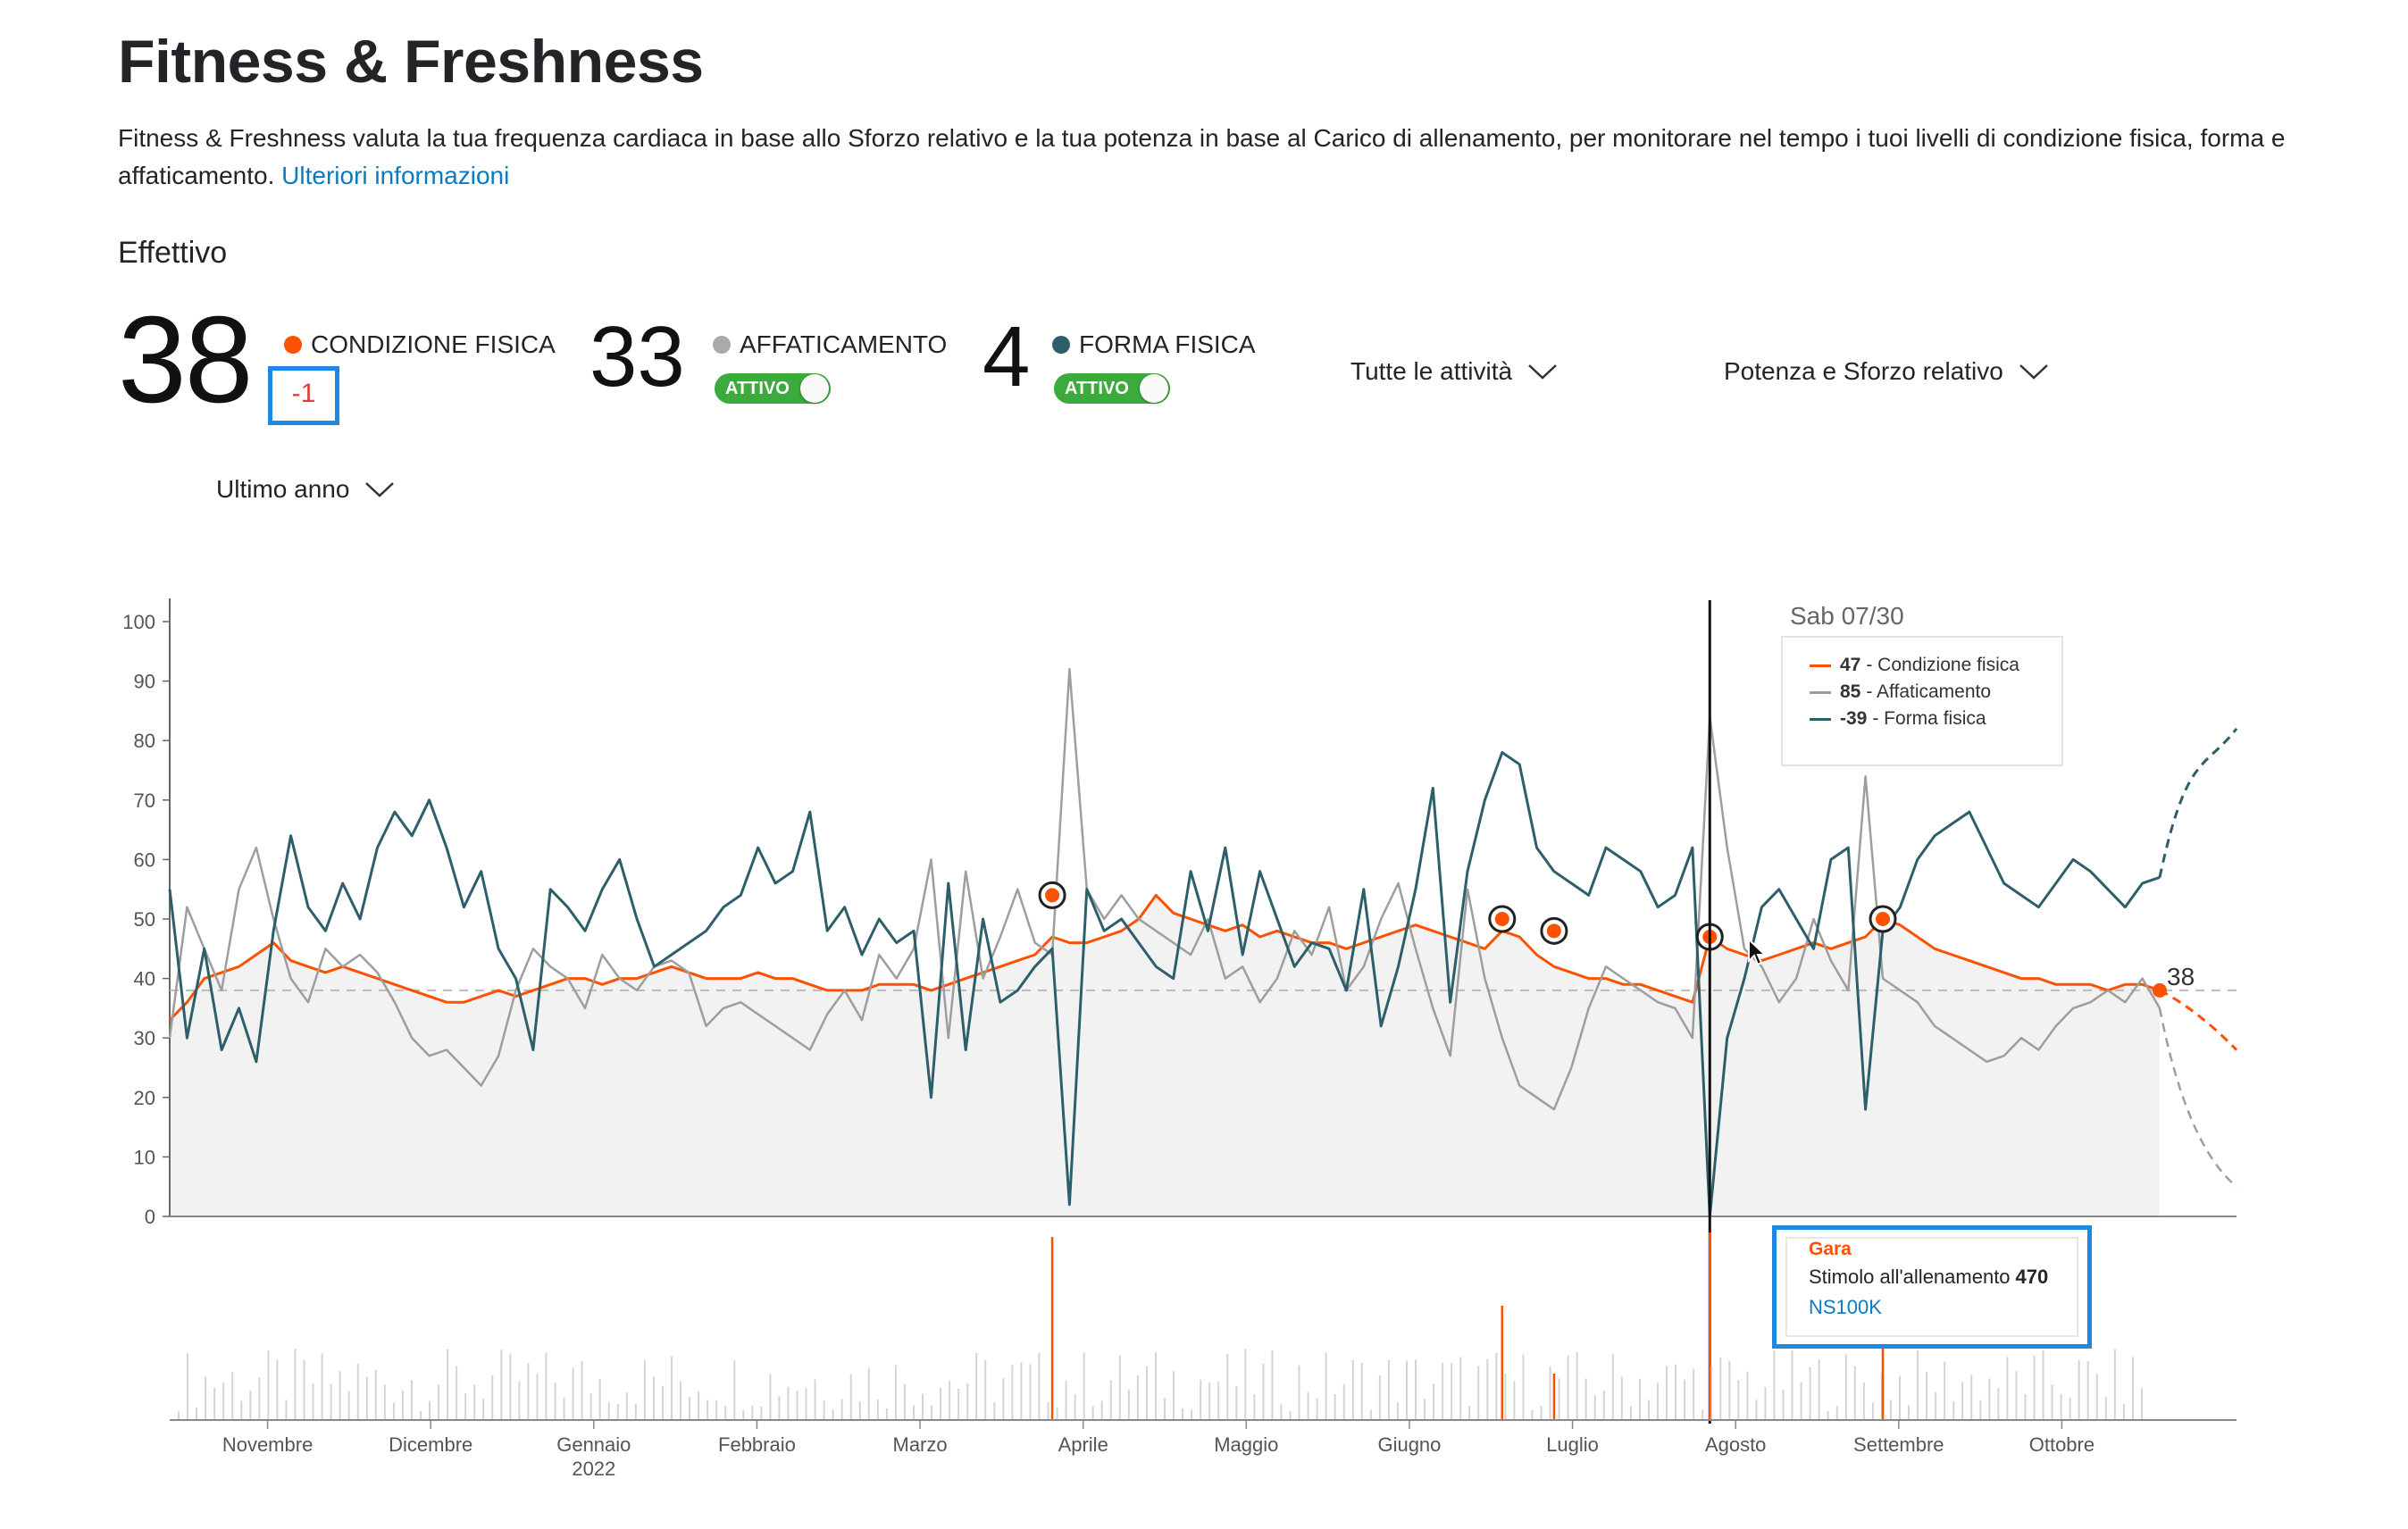 The width and height of the screenshot is (2408, 1529). I want to click on year-label: 2022, so click(593, 1469).